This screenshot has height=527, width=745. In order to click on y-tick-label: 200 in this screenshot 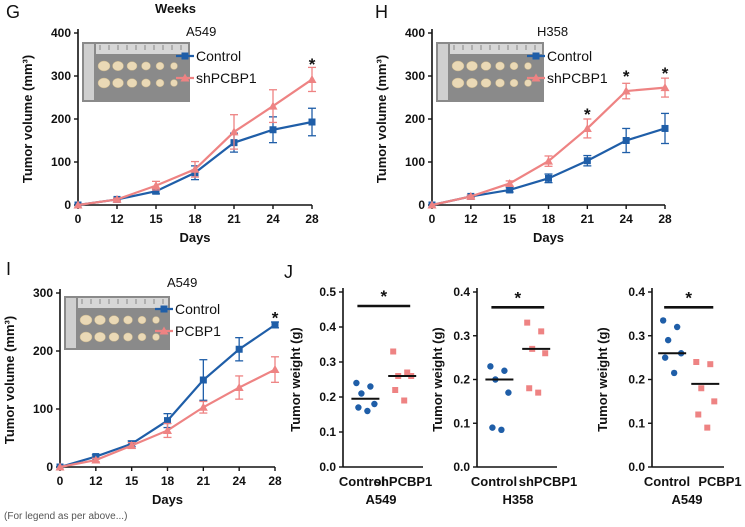, I will do `click(43, 351)`.